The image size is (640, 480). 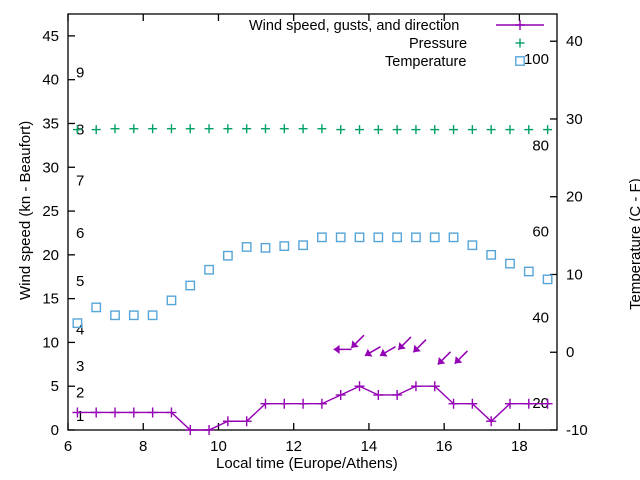 I want to click on legend-keys, so click(x=520, y=43).